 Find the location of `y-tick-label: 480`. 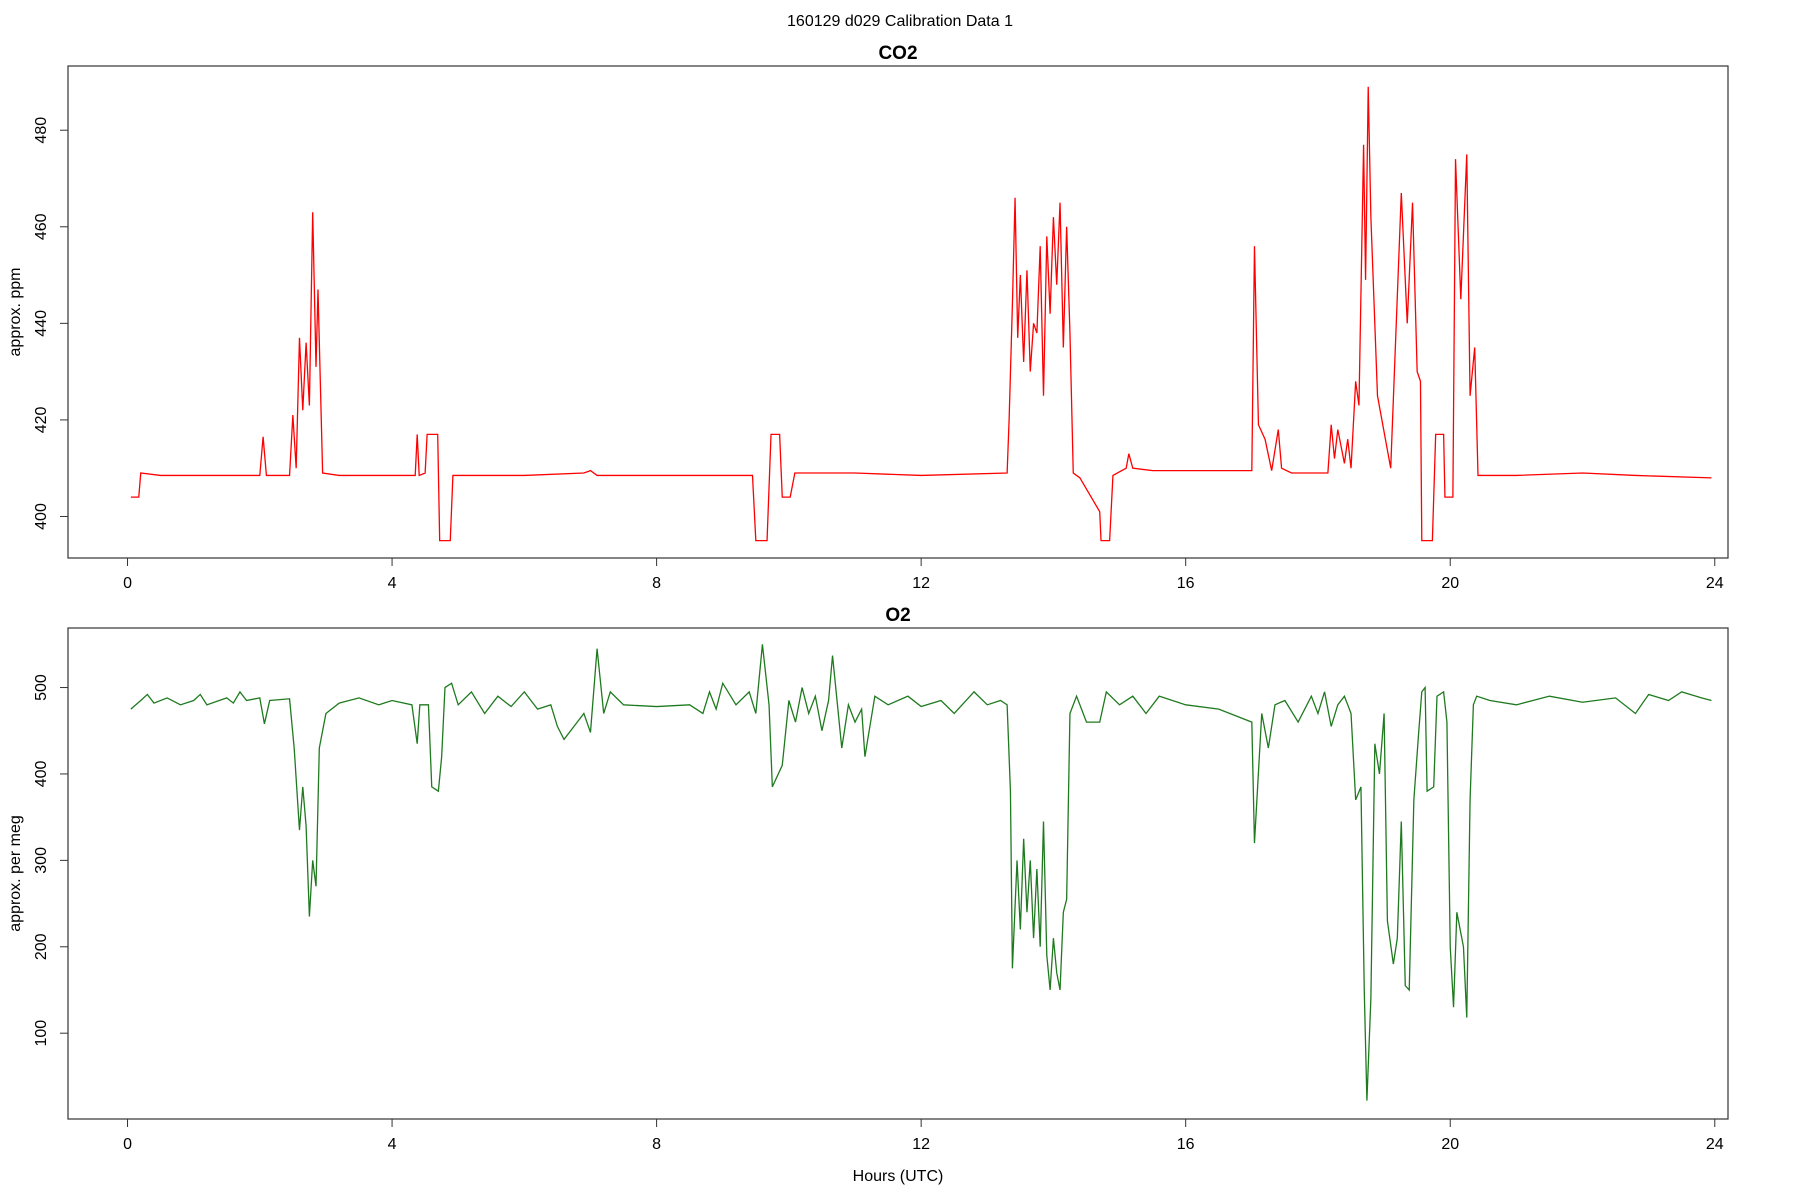

y-tick-label: 480 is located at coordinates (41, 130).